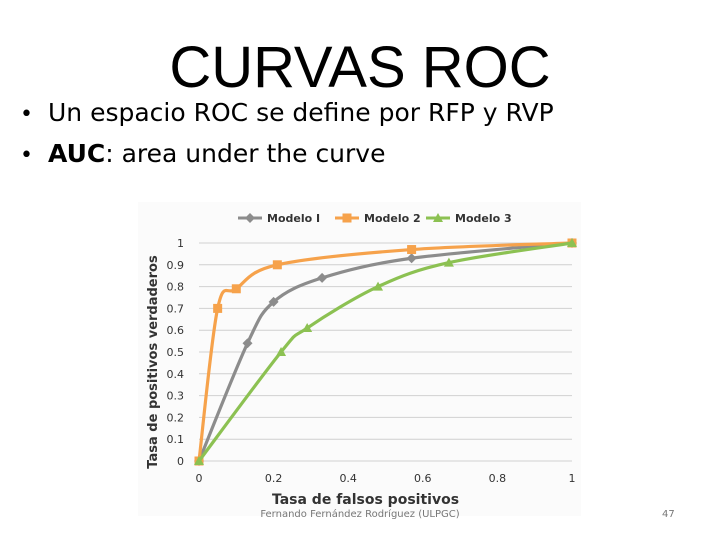 The width and height of the screenshot is (720, 540). What do you see at coordinates (176, 396) in the screenshot?
I see `y-tick-label: 0.3` at bounding box center [176, 396].